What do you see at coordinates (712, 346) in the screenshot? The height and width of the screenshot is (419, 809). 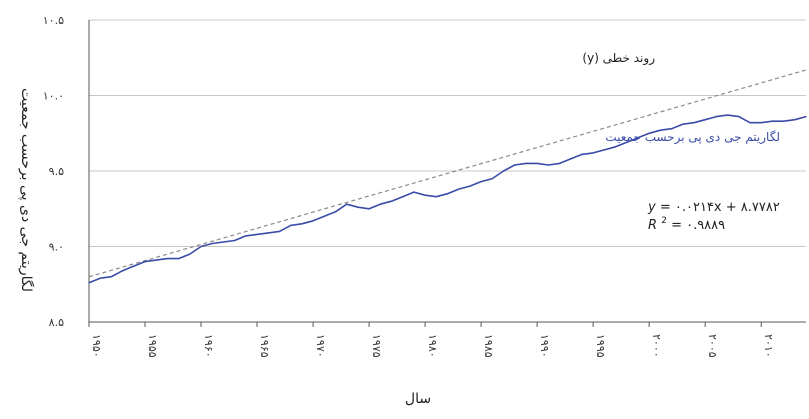 I see `x-tick-label: ۲۰۰۵` at bounding box center [712, 346].